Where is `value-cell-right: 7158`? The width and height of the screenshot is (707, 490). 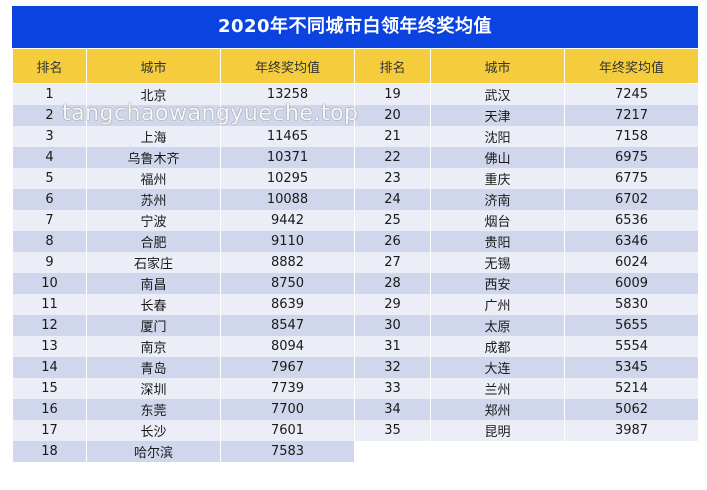 value-cell-right: 7158 is located at coordinates (631, 136).